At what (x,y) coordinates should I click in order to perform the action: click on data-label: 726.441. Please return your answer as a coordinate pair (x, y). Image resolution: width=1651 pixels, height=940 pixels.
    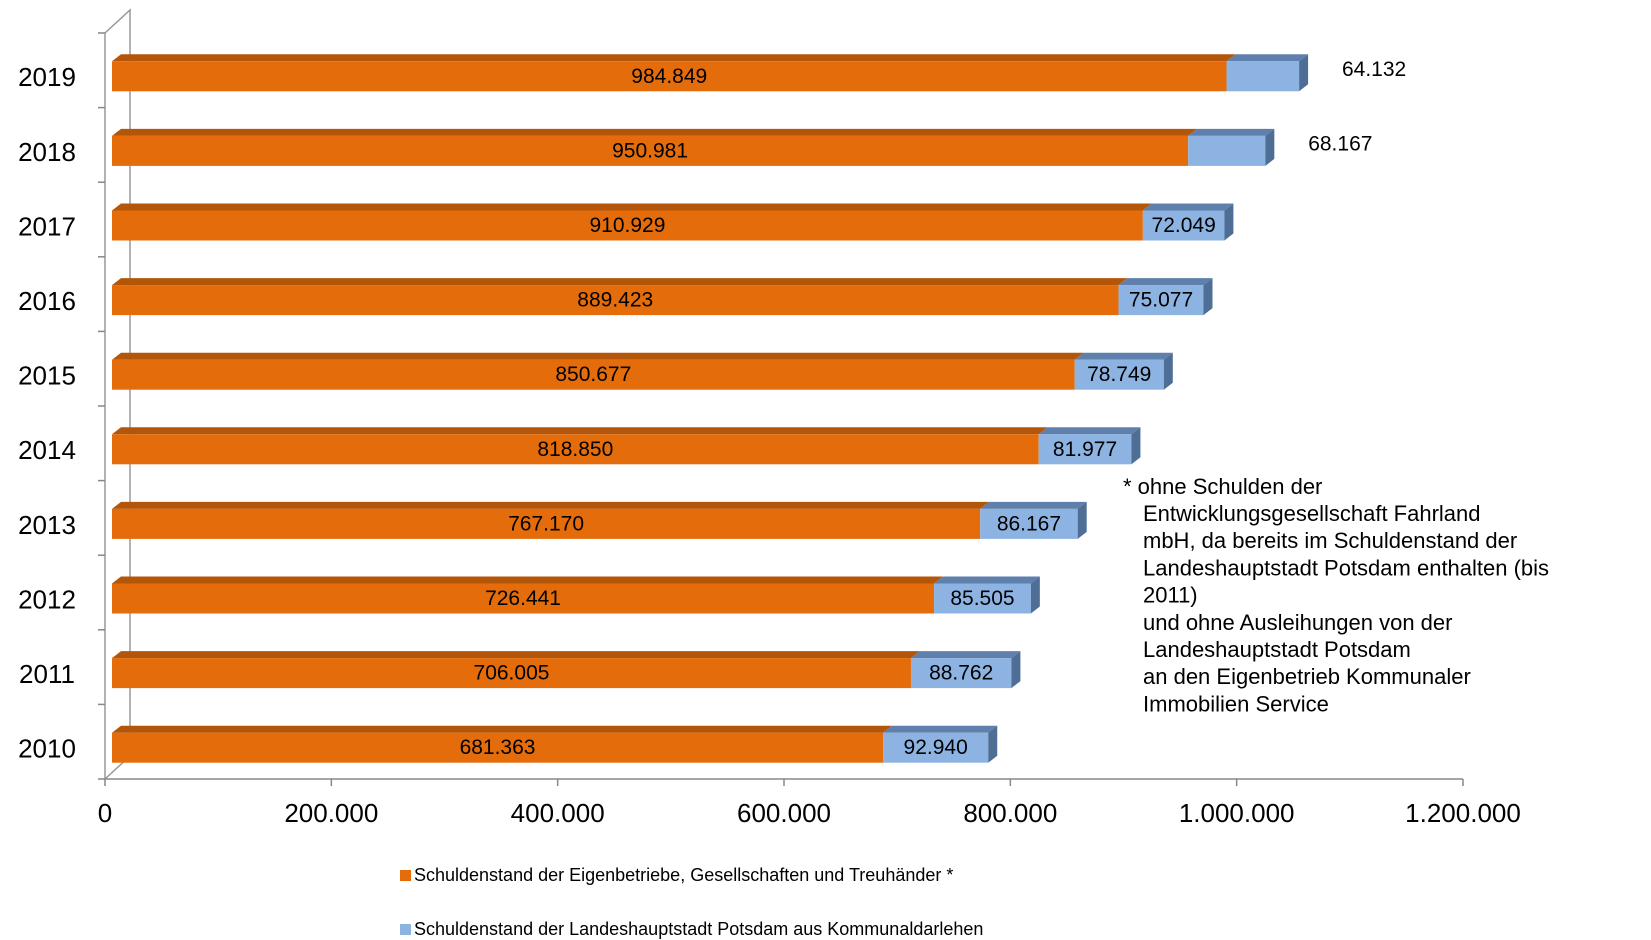
    Looking at the image, I should click on (523, 598).